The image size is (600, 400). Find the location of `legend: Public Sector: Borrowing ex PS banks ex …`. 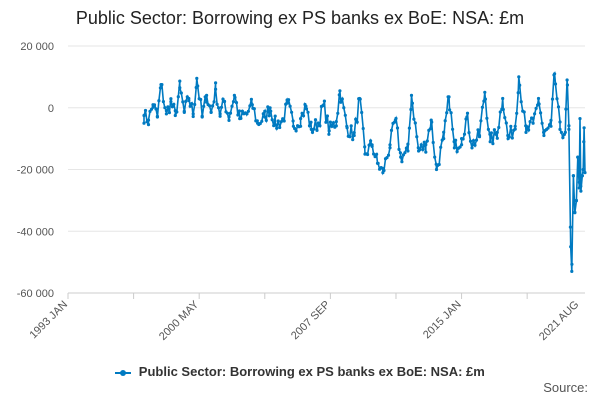

legend: Public Sector: Borrowing ex PS banks ex … is located at coordinates (300, 371).